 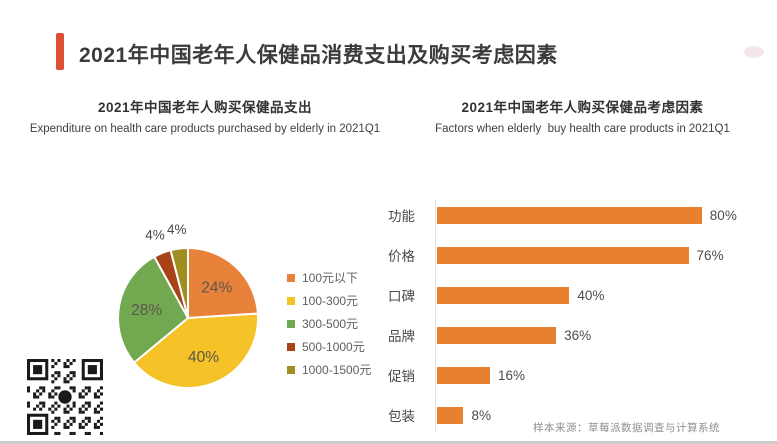 What do you see at coordinates (205, 107) in the screenshot?
I see `pie-chart-title: 2021年中国老年人购买保健品支出` at bounding box center [205, 107].